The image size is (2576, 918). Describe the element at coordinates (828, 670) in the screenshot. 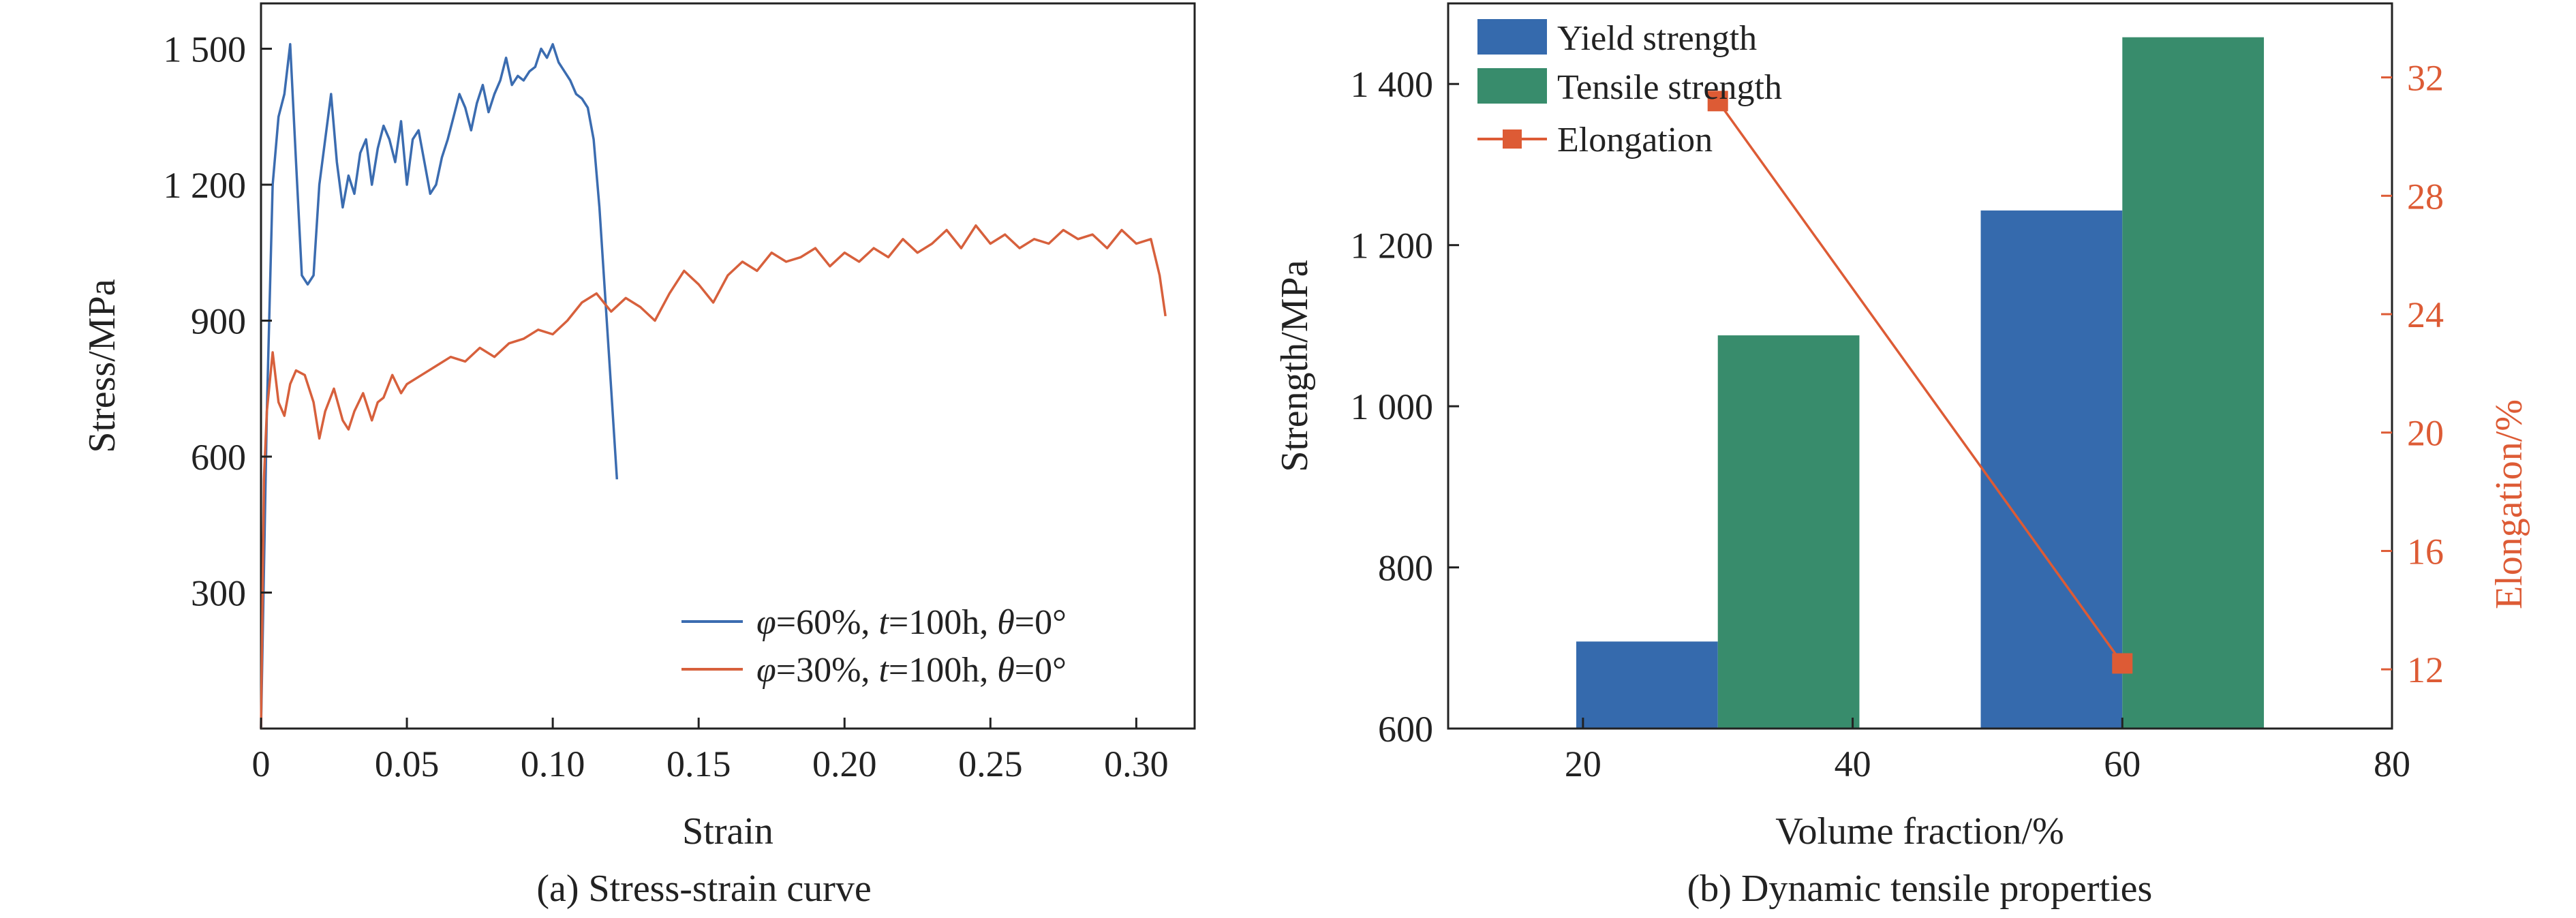

I see `legend-orange-phi-value: =30%,` at that location.